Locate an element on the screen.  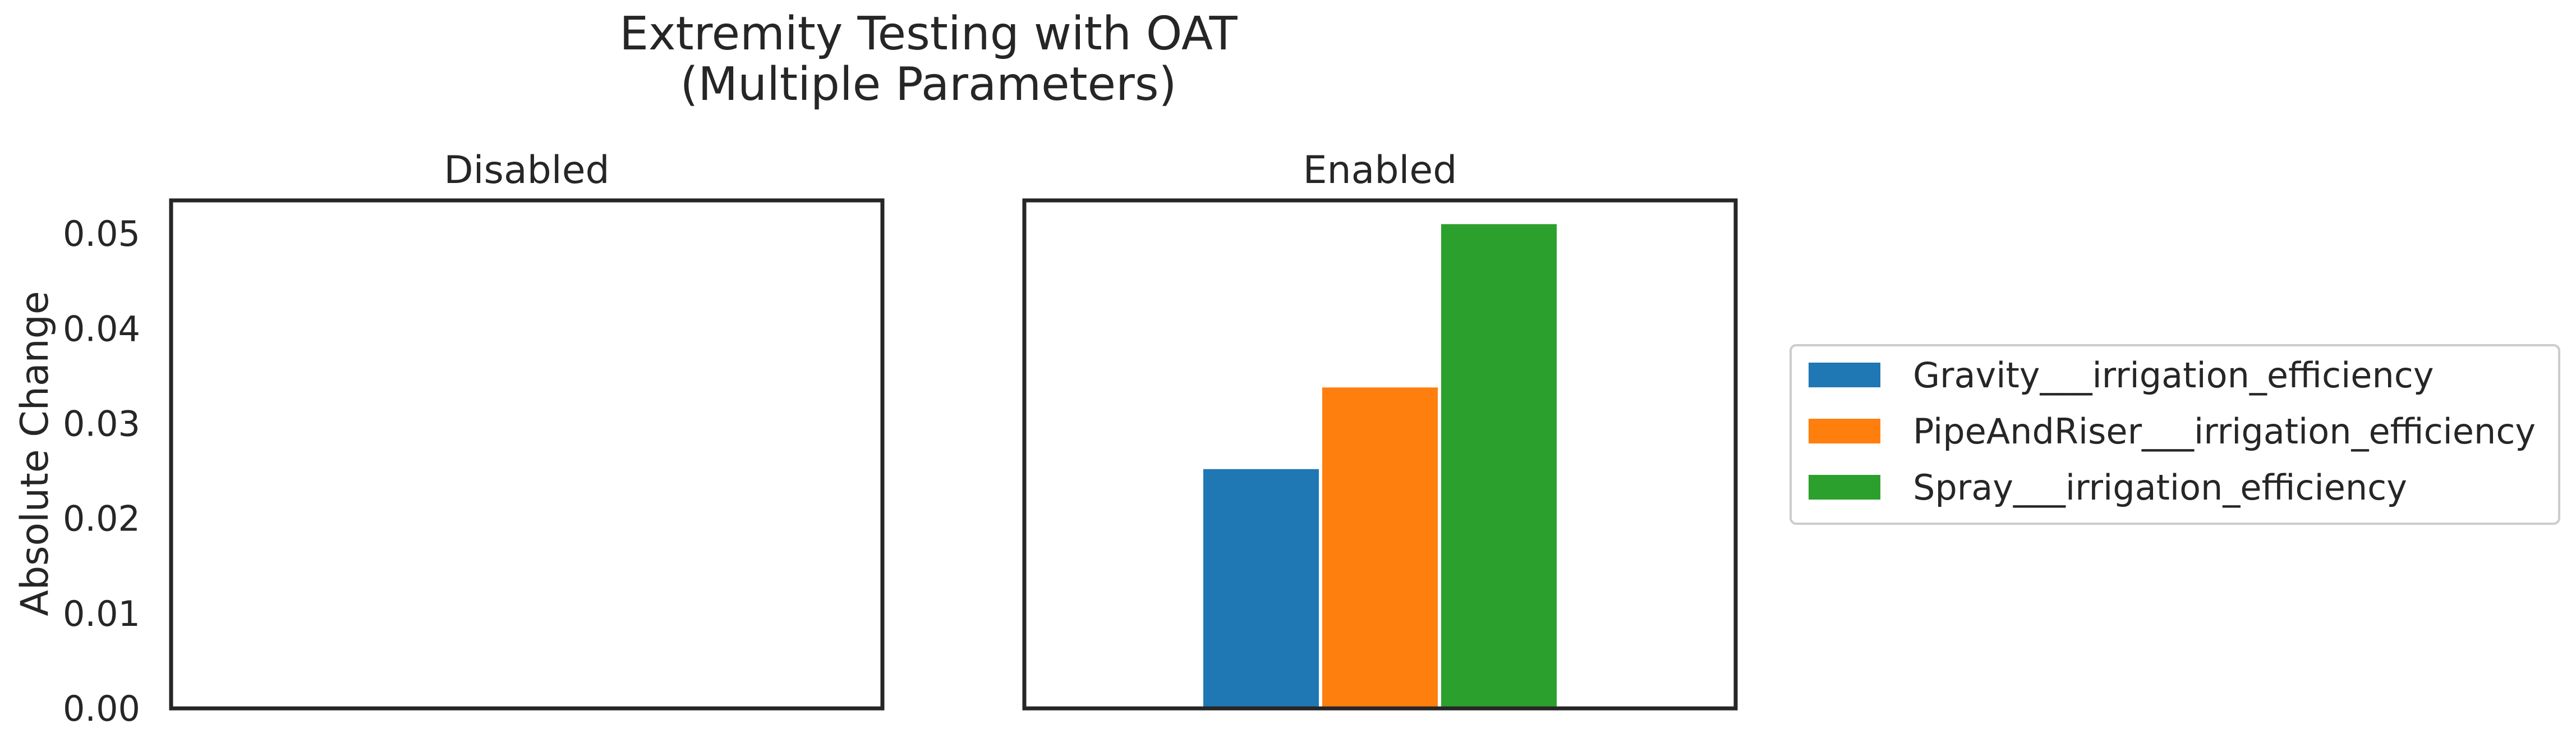
chart-title-line-2: (Multiple Parameters) is located at coordinates (928, 84).